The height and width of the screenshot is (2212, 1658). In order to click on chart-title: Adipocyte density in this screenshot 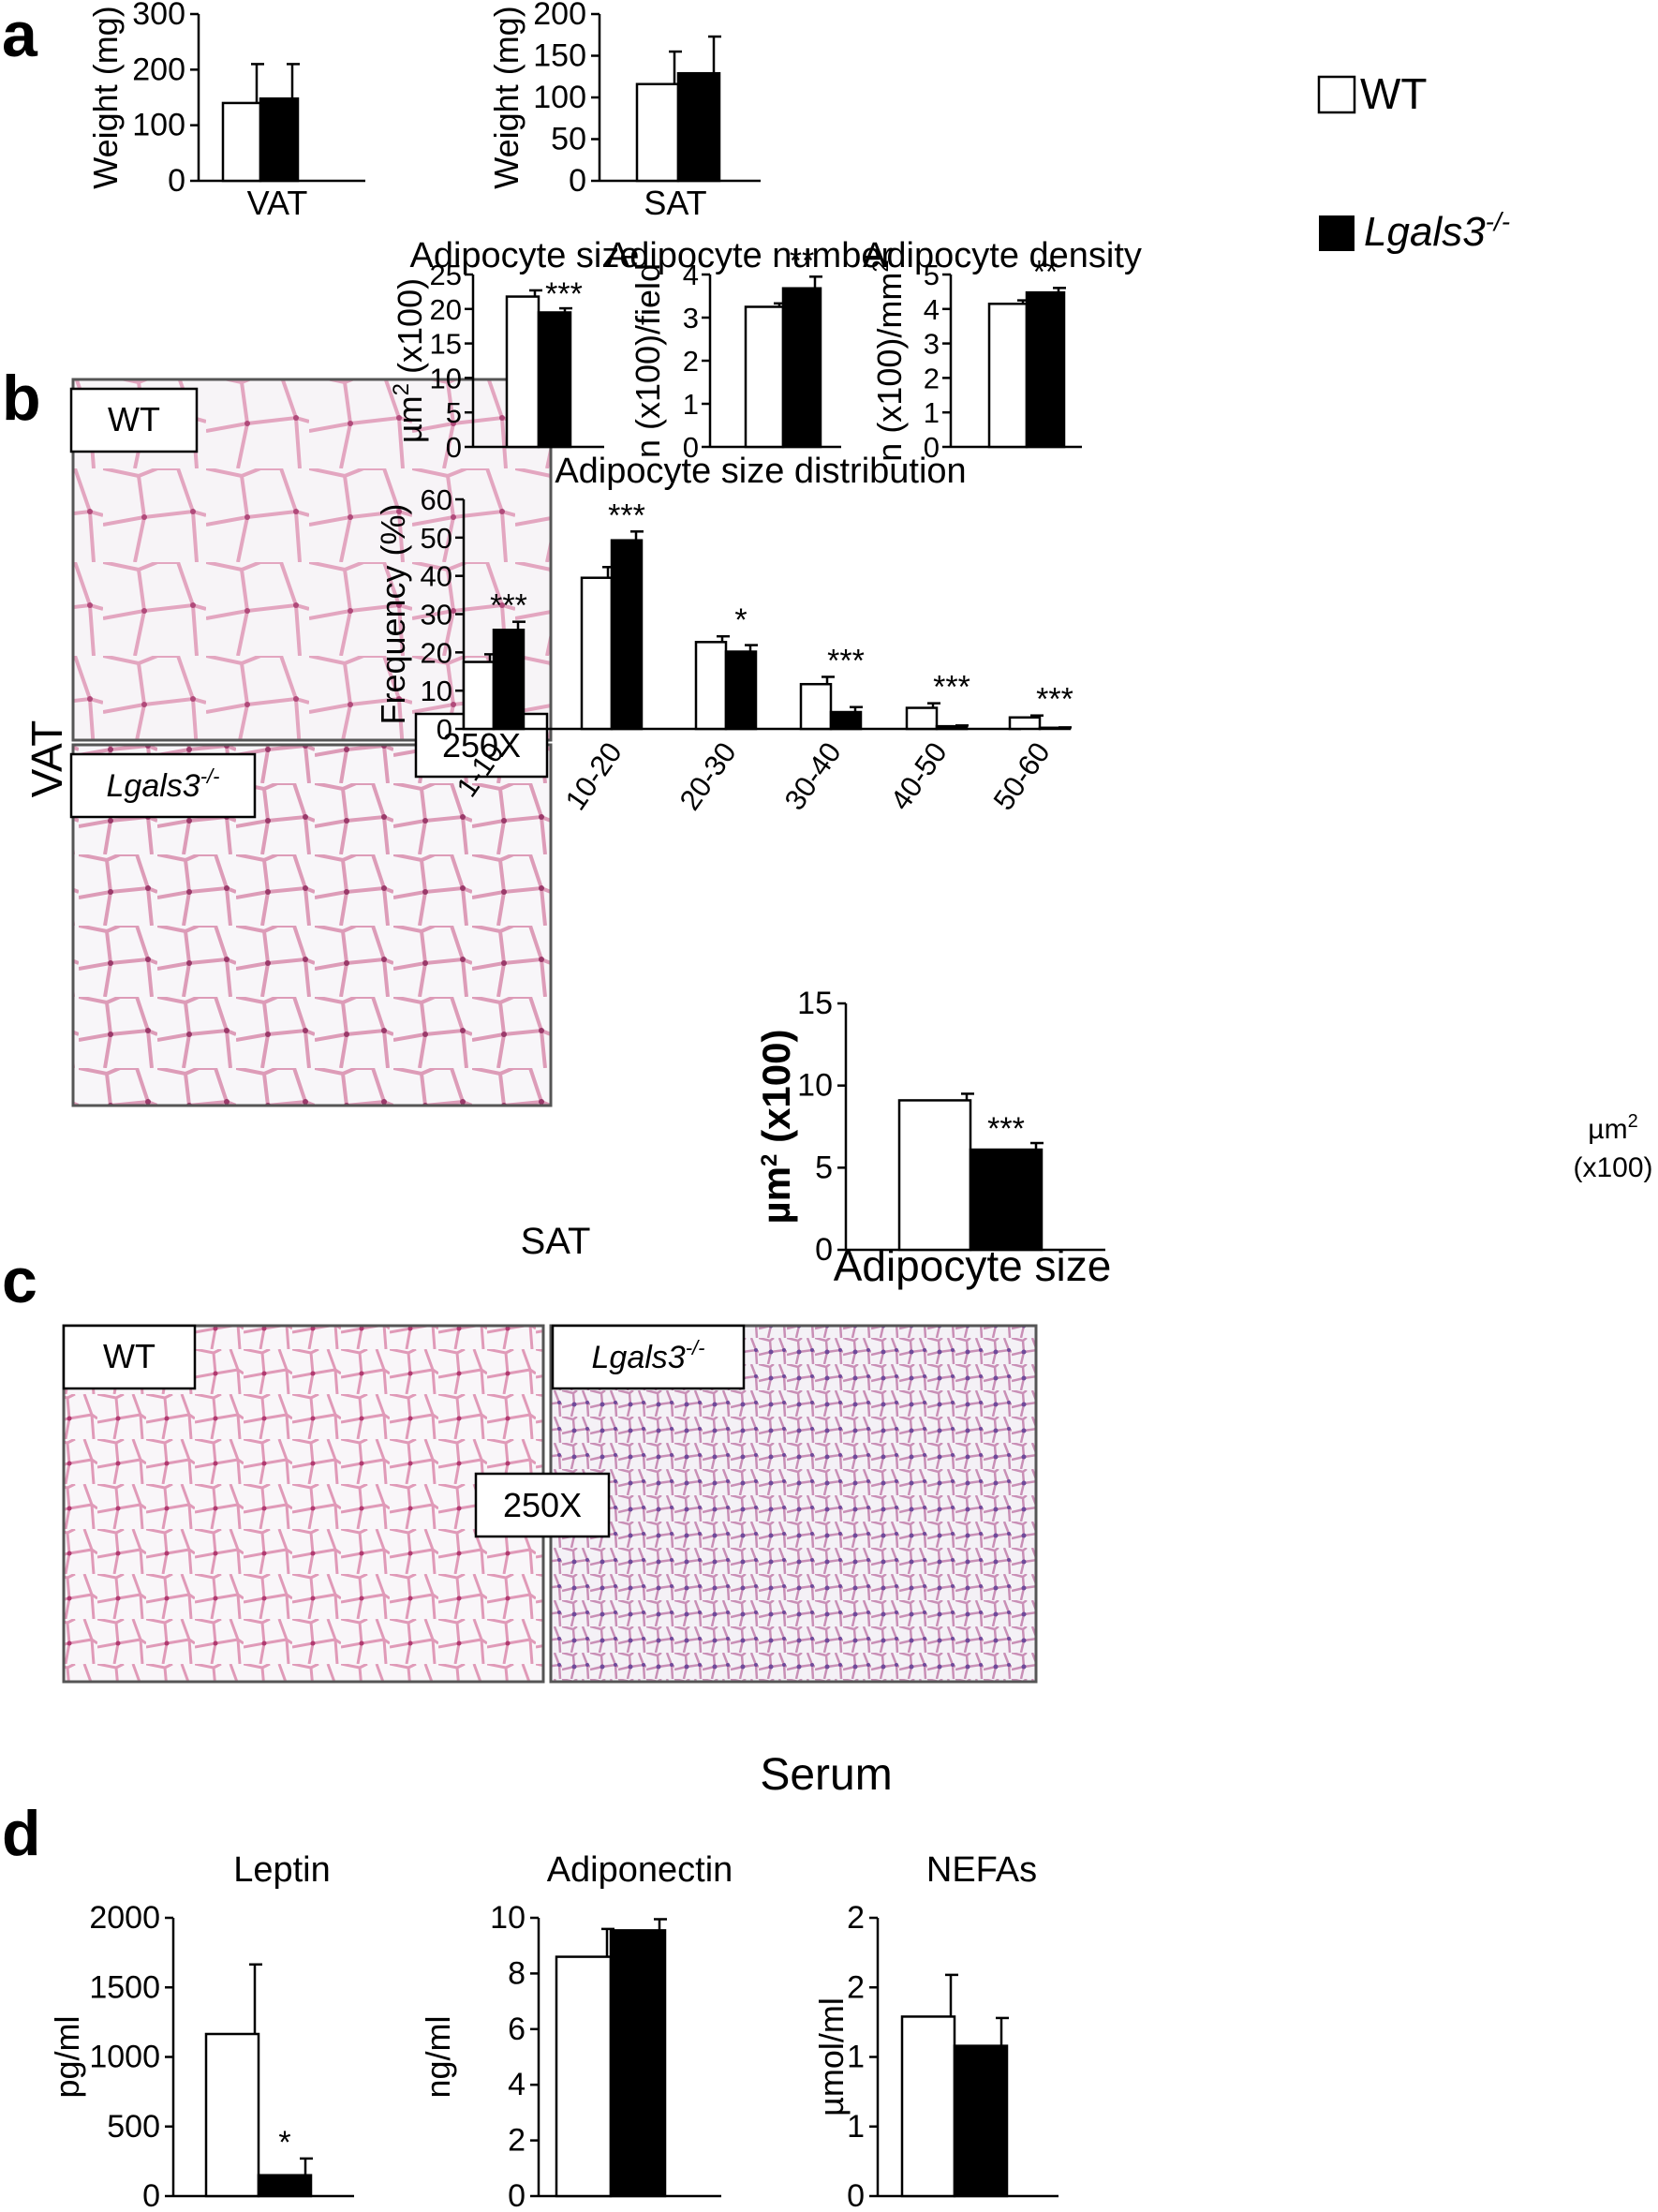, I will do `click(1002, 255)`.